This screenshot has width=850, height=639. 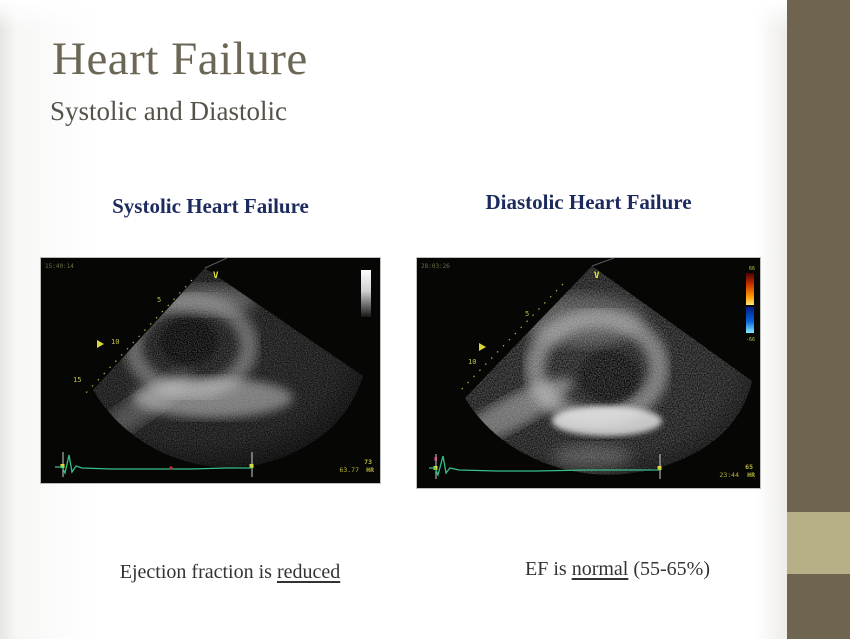 I want to click on systolic-echo-image: 5 10 15 V 15:40:14 73 63.77 HR, so click(x=210, y=370).